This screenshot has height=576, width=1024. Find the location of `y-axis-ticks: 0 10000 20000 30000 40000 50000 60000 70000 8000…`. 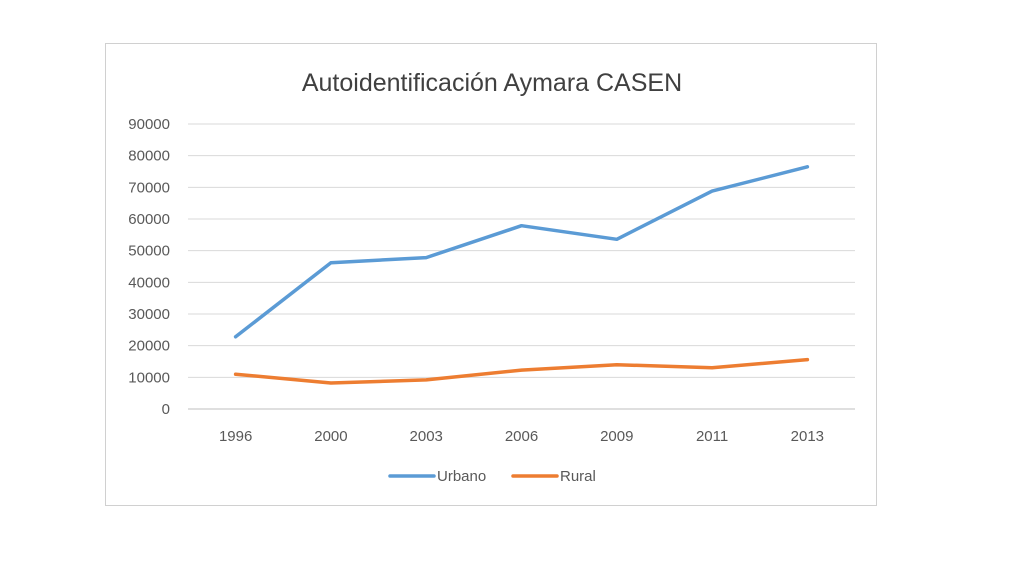

y-axis-ticks: 0 10000 20000 30000 40000 50000 60000 70000 8000… is located at coordinates (149, 267).